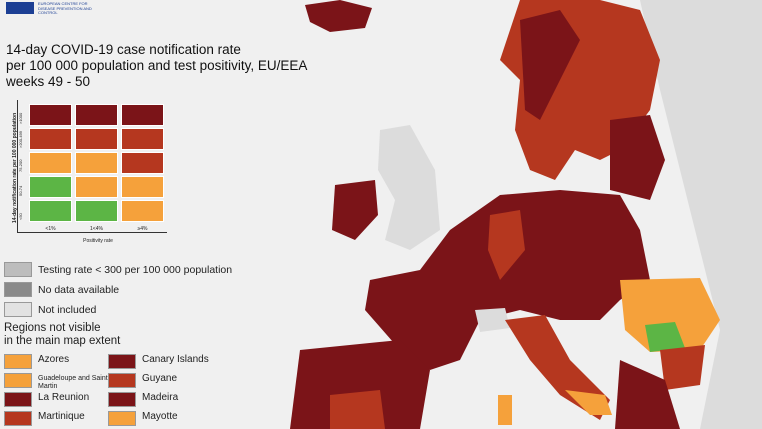  I want to click on bulgaria-region, so click(665, 337).